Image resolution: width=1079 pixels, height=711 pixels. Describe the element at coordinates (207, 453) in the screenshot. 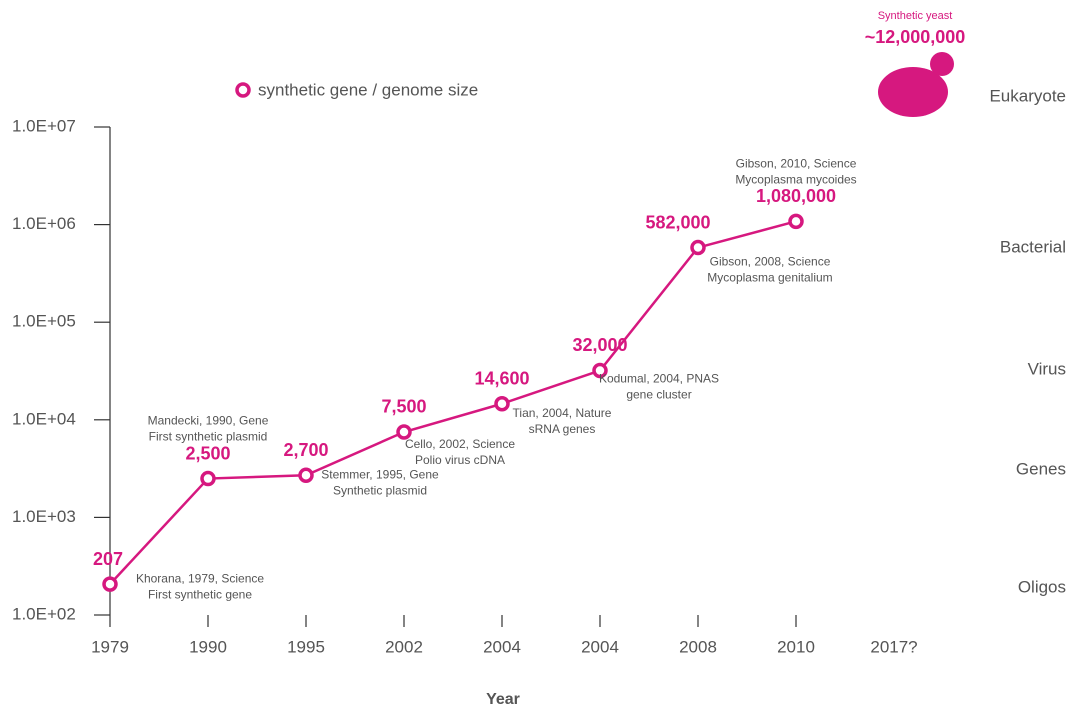

I see `data-label: 2,500` at that location.